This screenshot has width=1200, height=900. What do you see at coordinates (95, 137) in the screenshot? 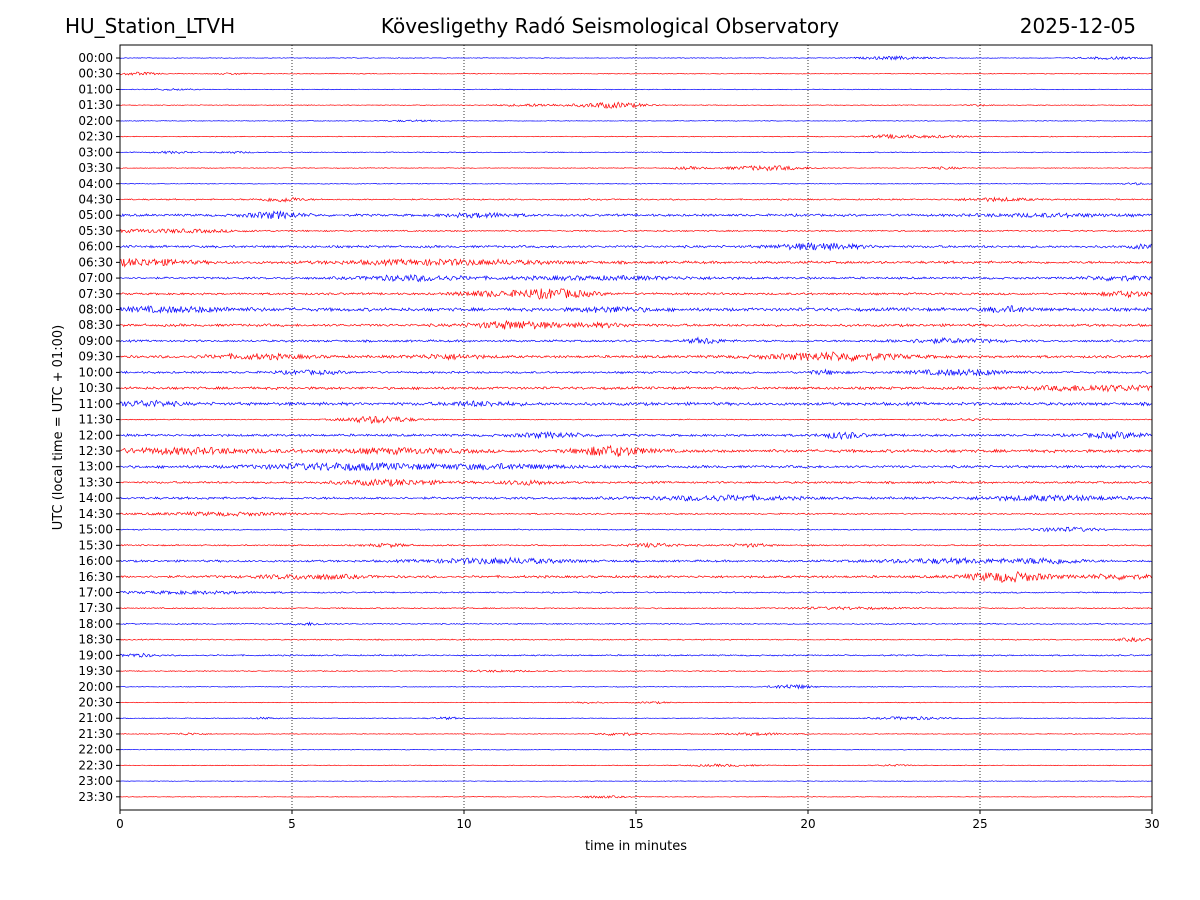
I see `y-tick-label: 02:30` at bounding box center [95, 137].